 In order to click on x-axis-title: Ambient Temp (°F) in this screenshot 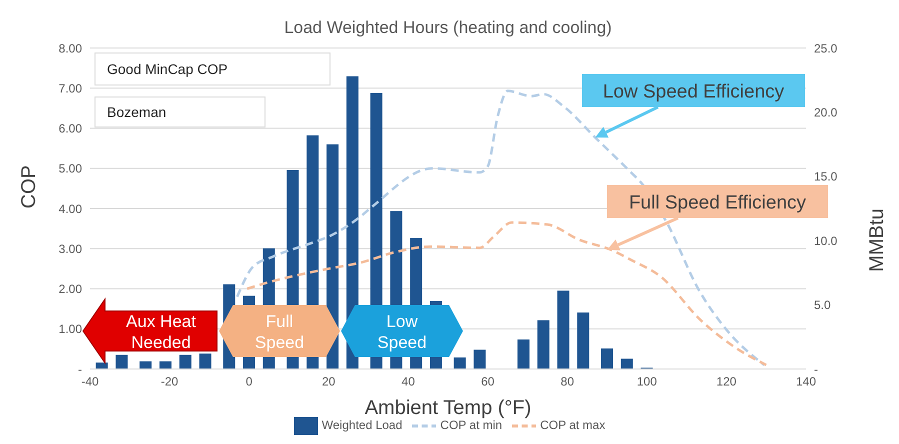, I will do `click(448, 408)`.